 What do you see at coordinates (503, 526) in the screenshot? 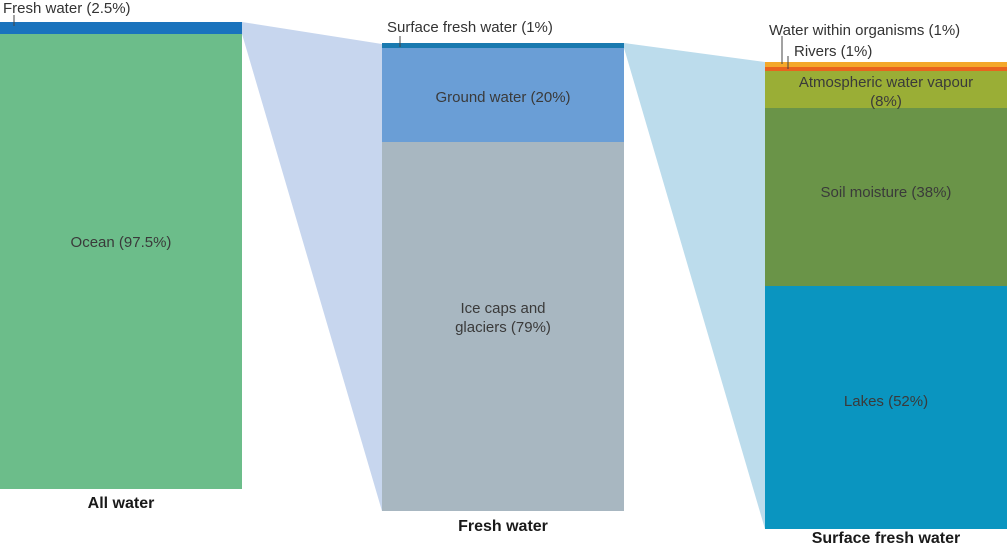
I see `title-fresh-water: Fresh water` at bounding box center [503, 526].